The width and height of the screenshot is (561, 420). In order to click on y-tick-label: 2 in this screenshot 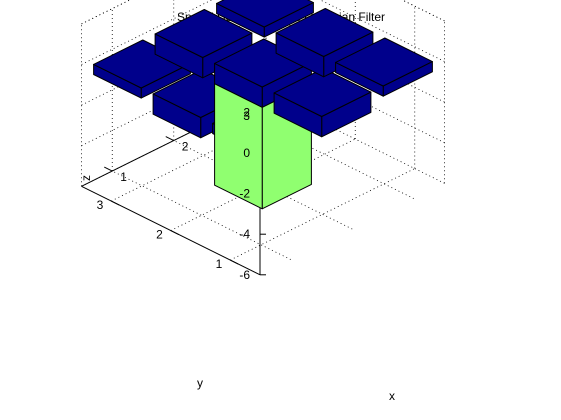, I will do `click(159, 235)`.